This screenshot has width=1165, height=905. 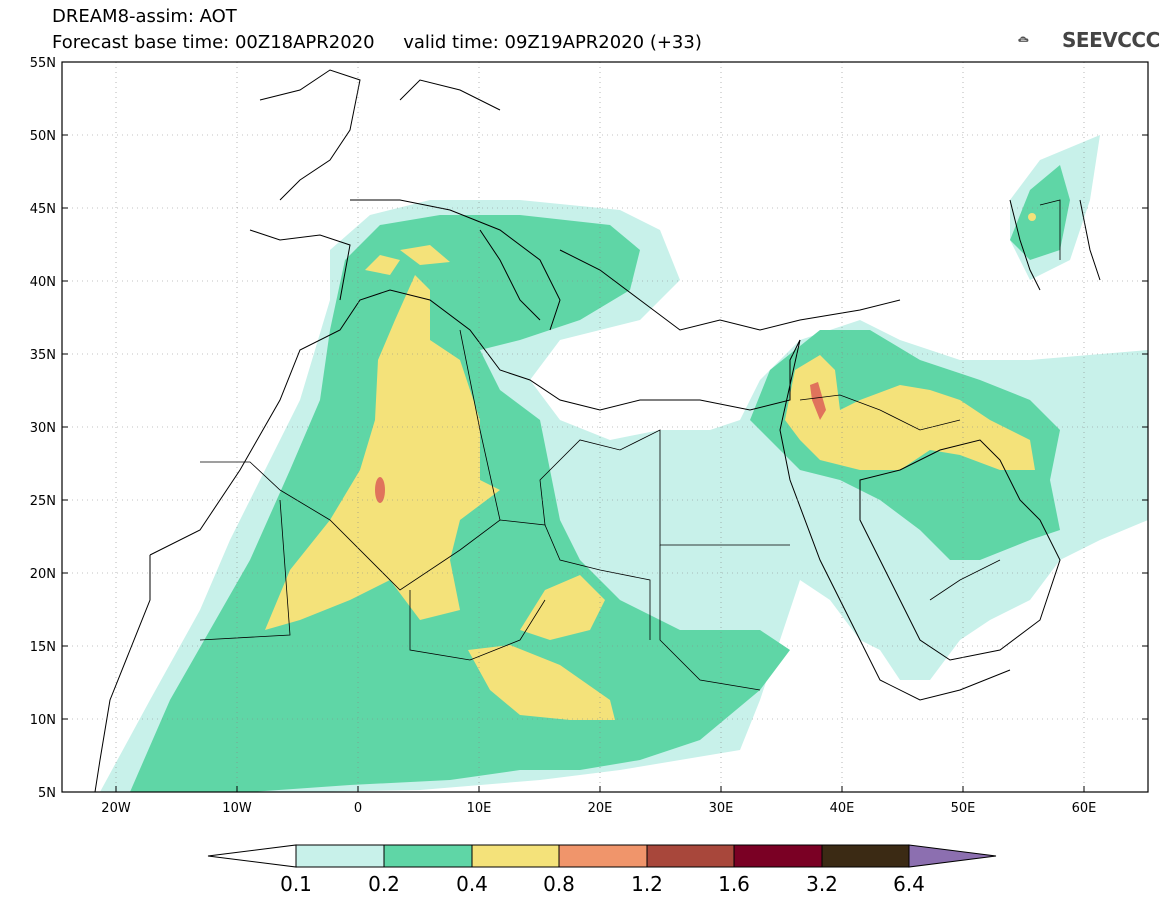 I want to click on y-tick-label: 15N, so click(x=43, y=647).